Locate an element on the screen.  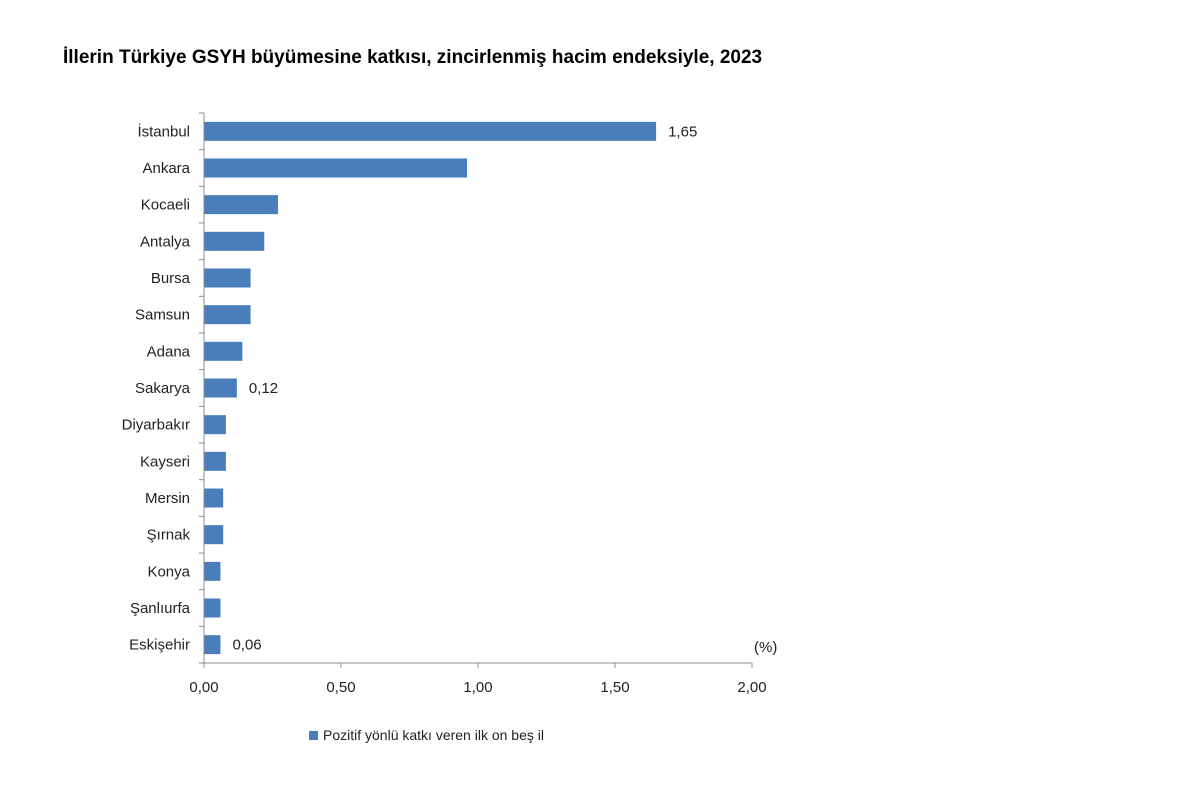
category-label: Samsun is located at coordinates (162, 315).